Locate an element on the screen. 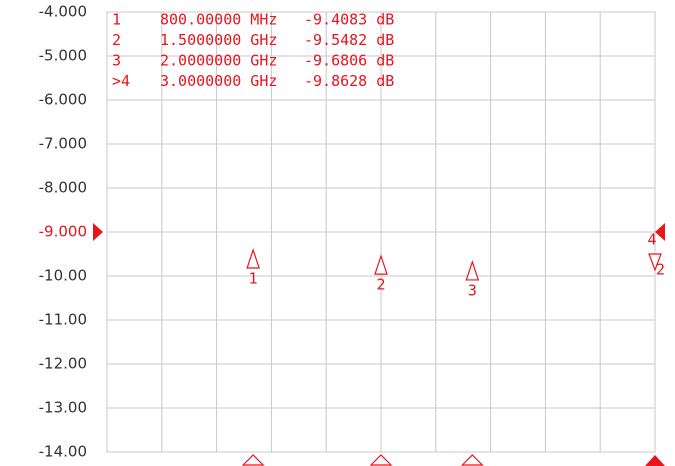 The width and height of the screenshot is (675, 466). y-tick-label: -12.00 is located at coordinates (63, 364).